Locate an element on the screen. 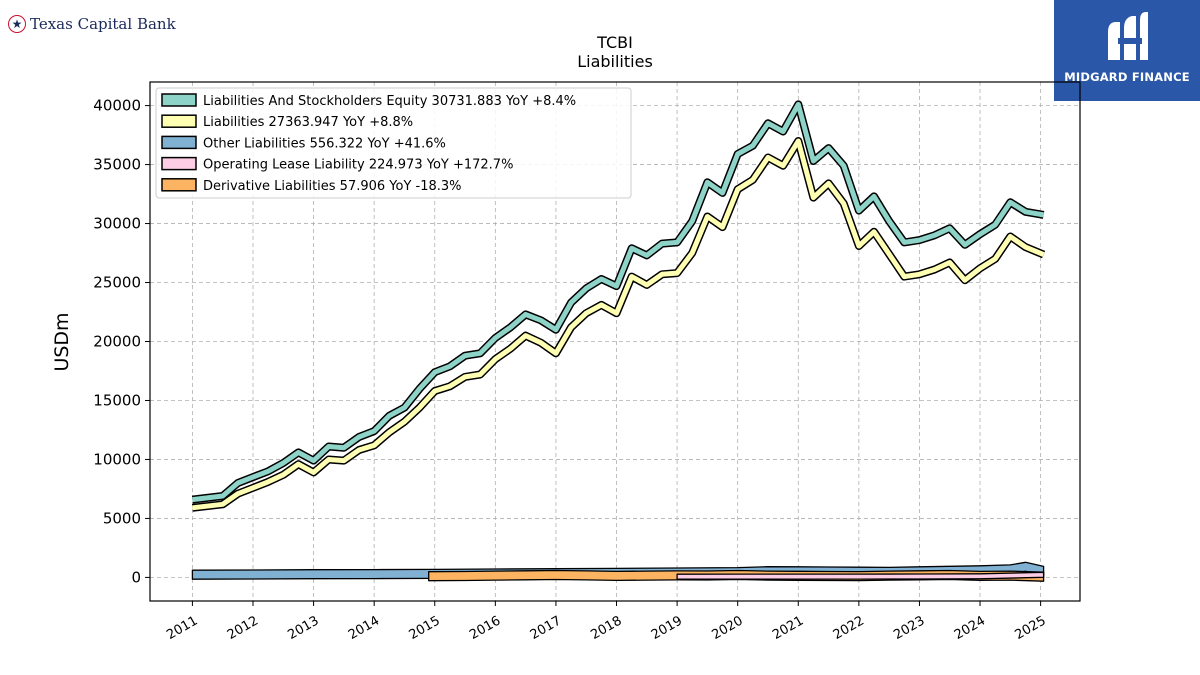  x-tick-label: 2015 is located at coordinates (425, 628).